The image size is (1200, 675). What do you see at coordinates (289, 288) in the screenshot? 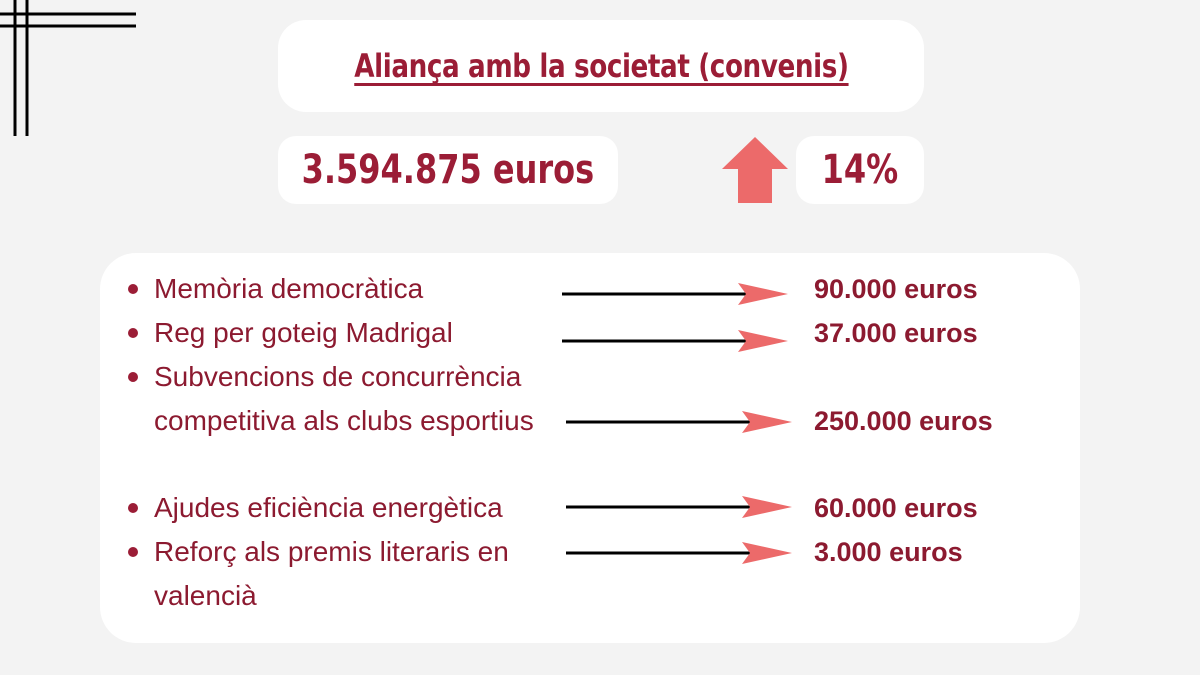
I see `item-label: Memòria democràtica` at bounding box center [289, 288].